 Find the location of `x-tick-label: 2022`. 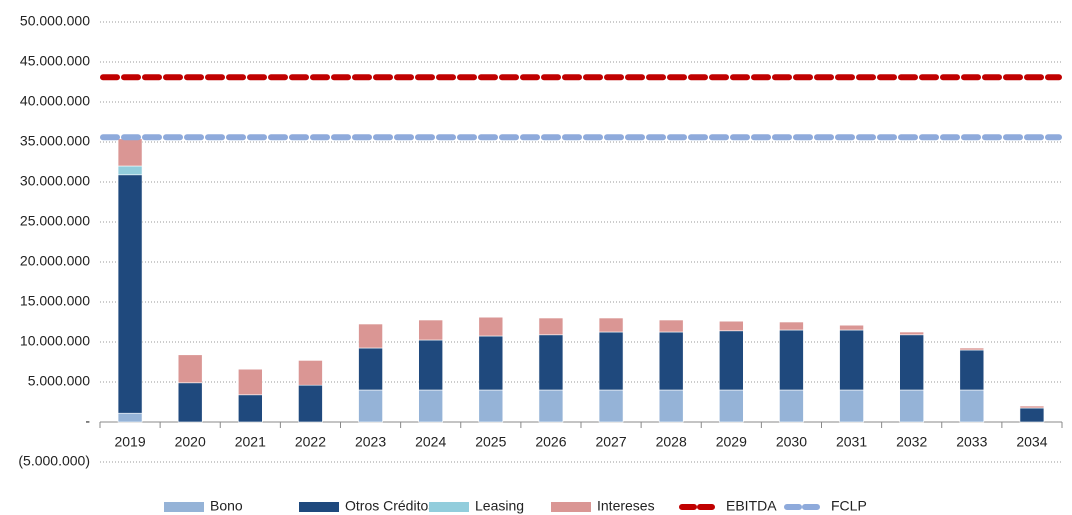

x-tick-label: 2022 is located at coordinates (310, 442).